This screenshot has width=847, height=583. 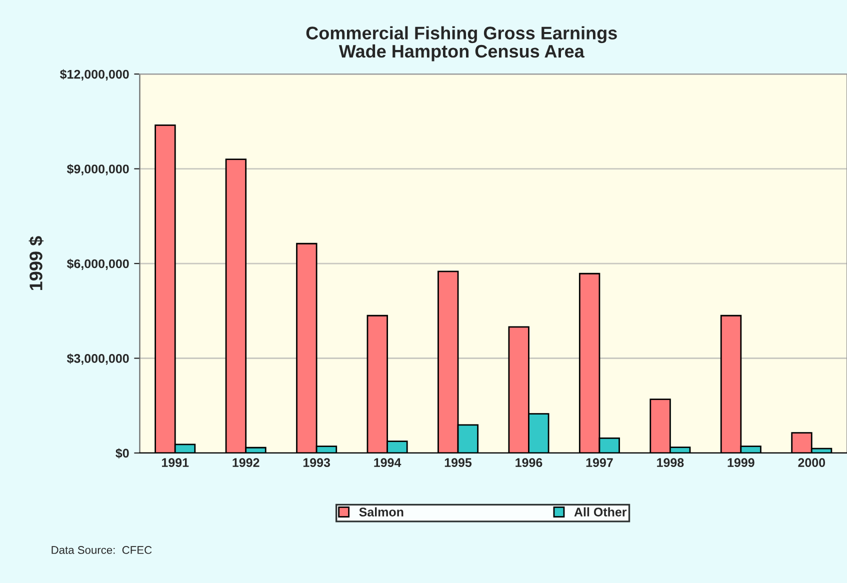 What do you see at coordinates (461, 44) in the screenshot?
I see `chart-title: Commercial Fishing Gross Earnings Wade Hampton Census Area` at bounding box center [461, 44].